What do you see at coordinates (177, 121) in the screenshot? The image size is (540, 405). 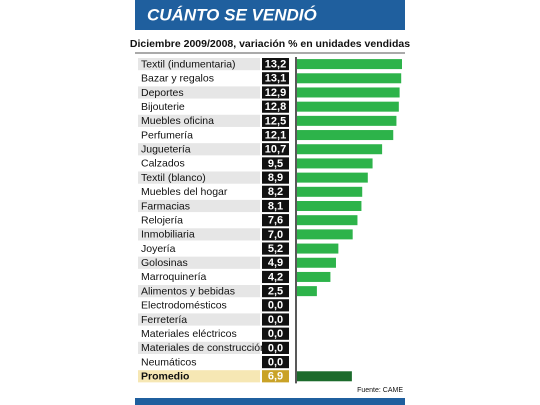 I see `category-label: Muebles oficina` at bounding box center [177, 121].